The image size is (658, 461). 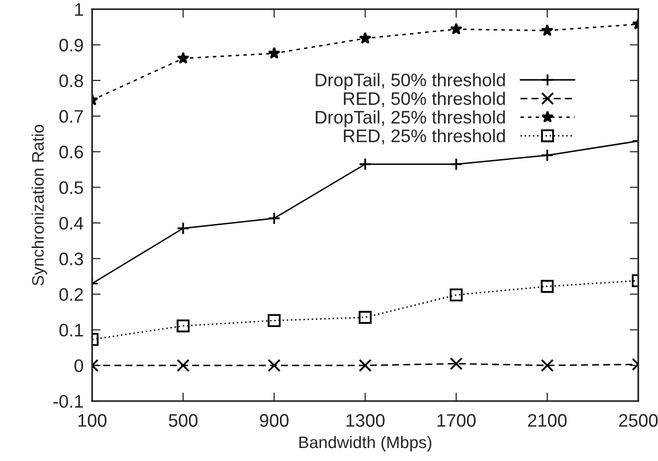 What do you see at coordinates (71, 45) in the screenshot?
I see `y-tick-label: 0.9` at bounding box center [71, 45].